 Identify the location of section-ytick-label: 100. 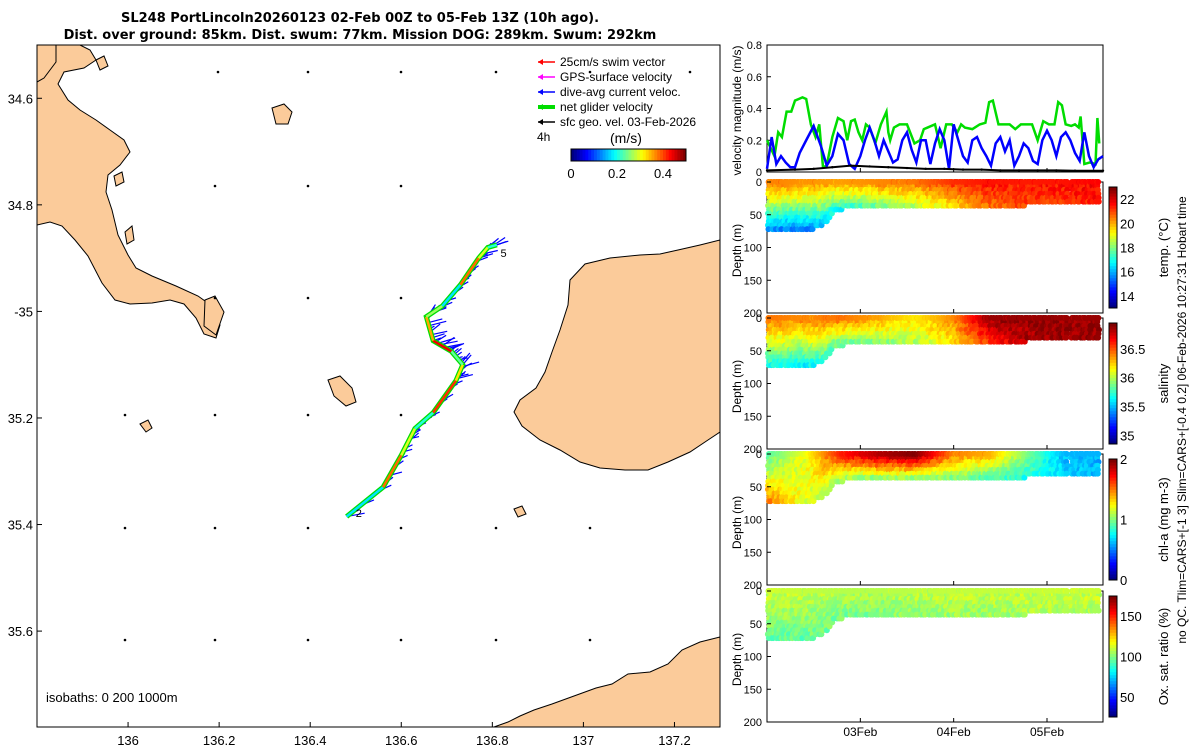
(753, 658).